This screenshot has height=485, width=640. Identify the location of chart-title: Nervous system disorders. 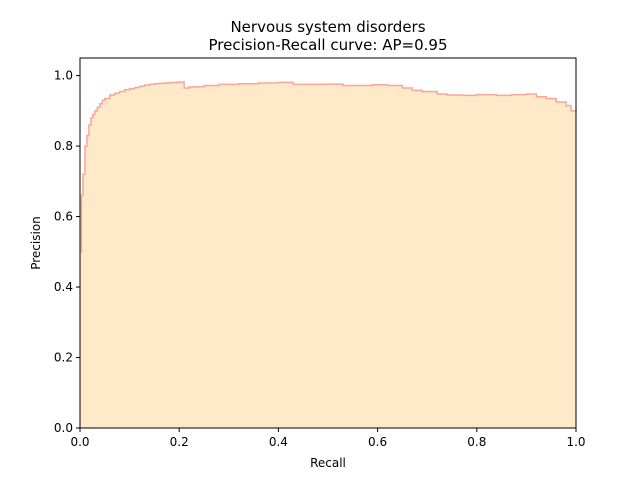
(327, 27).